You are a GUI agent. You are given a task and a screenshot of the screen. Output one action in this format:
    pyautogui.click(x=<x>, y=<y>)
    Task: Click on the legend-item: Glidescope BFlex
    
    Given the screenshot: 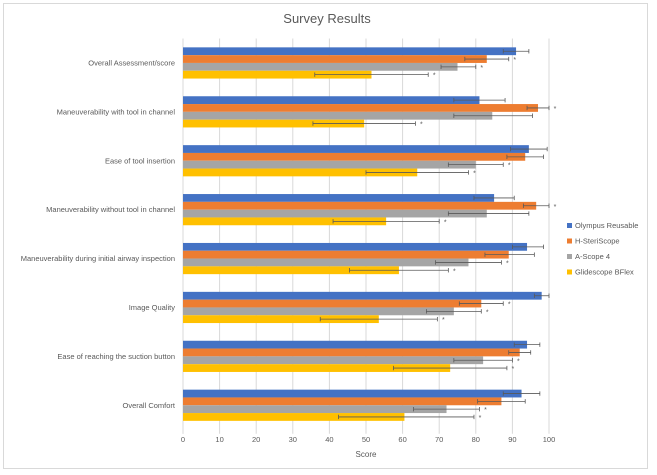 What is the action you would take?
    pyautogui.click(x=600, y=272)
    